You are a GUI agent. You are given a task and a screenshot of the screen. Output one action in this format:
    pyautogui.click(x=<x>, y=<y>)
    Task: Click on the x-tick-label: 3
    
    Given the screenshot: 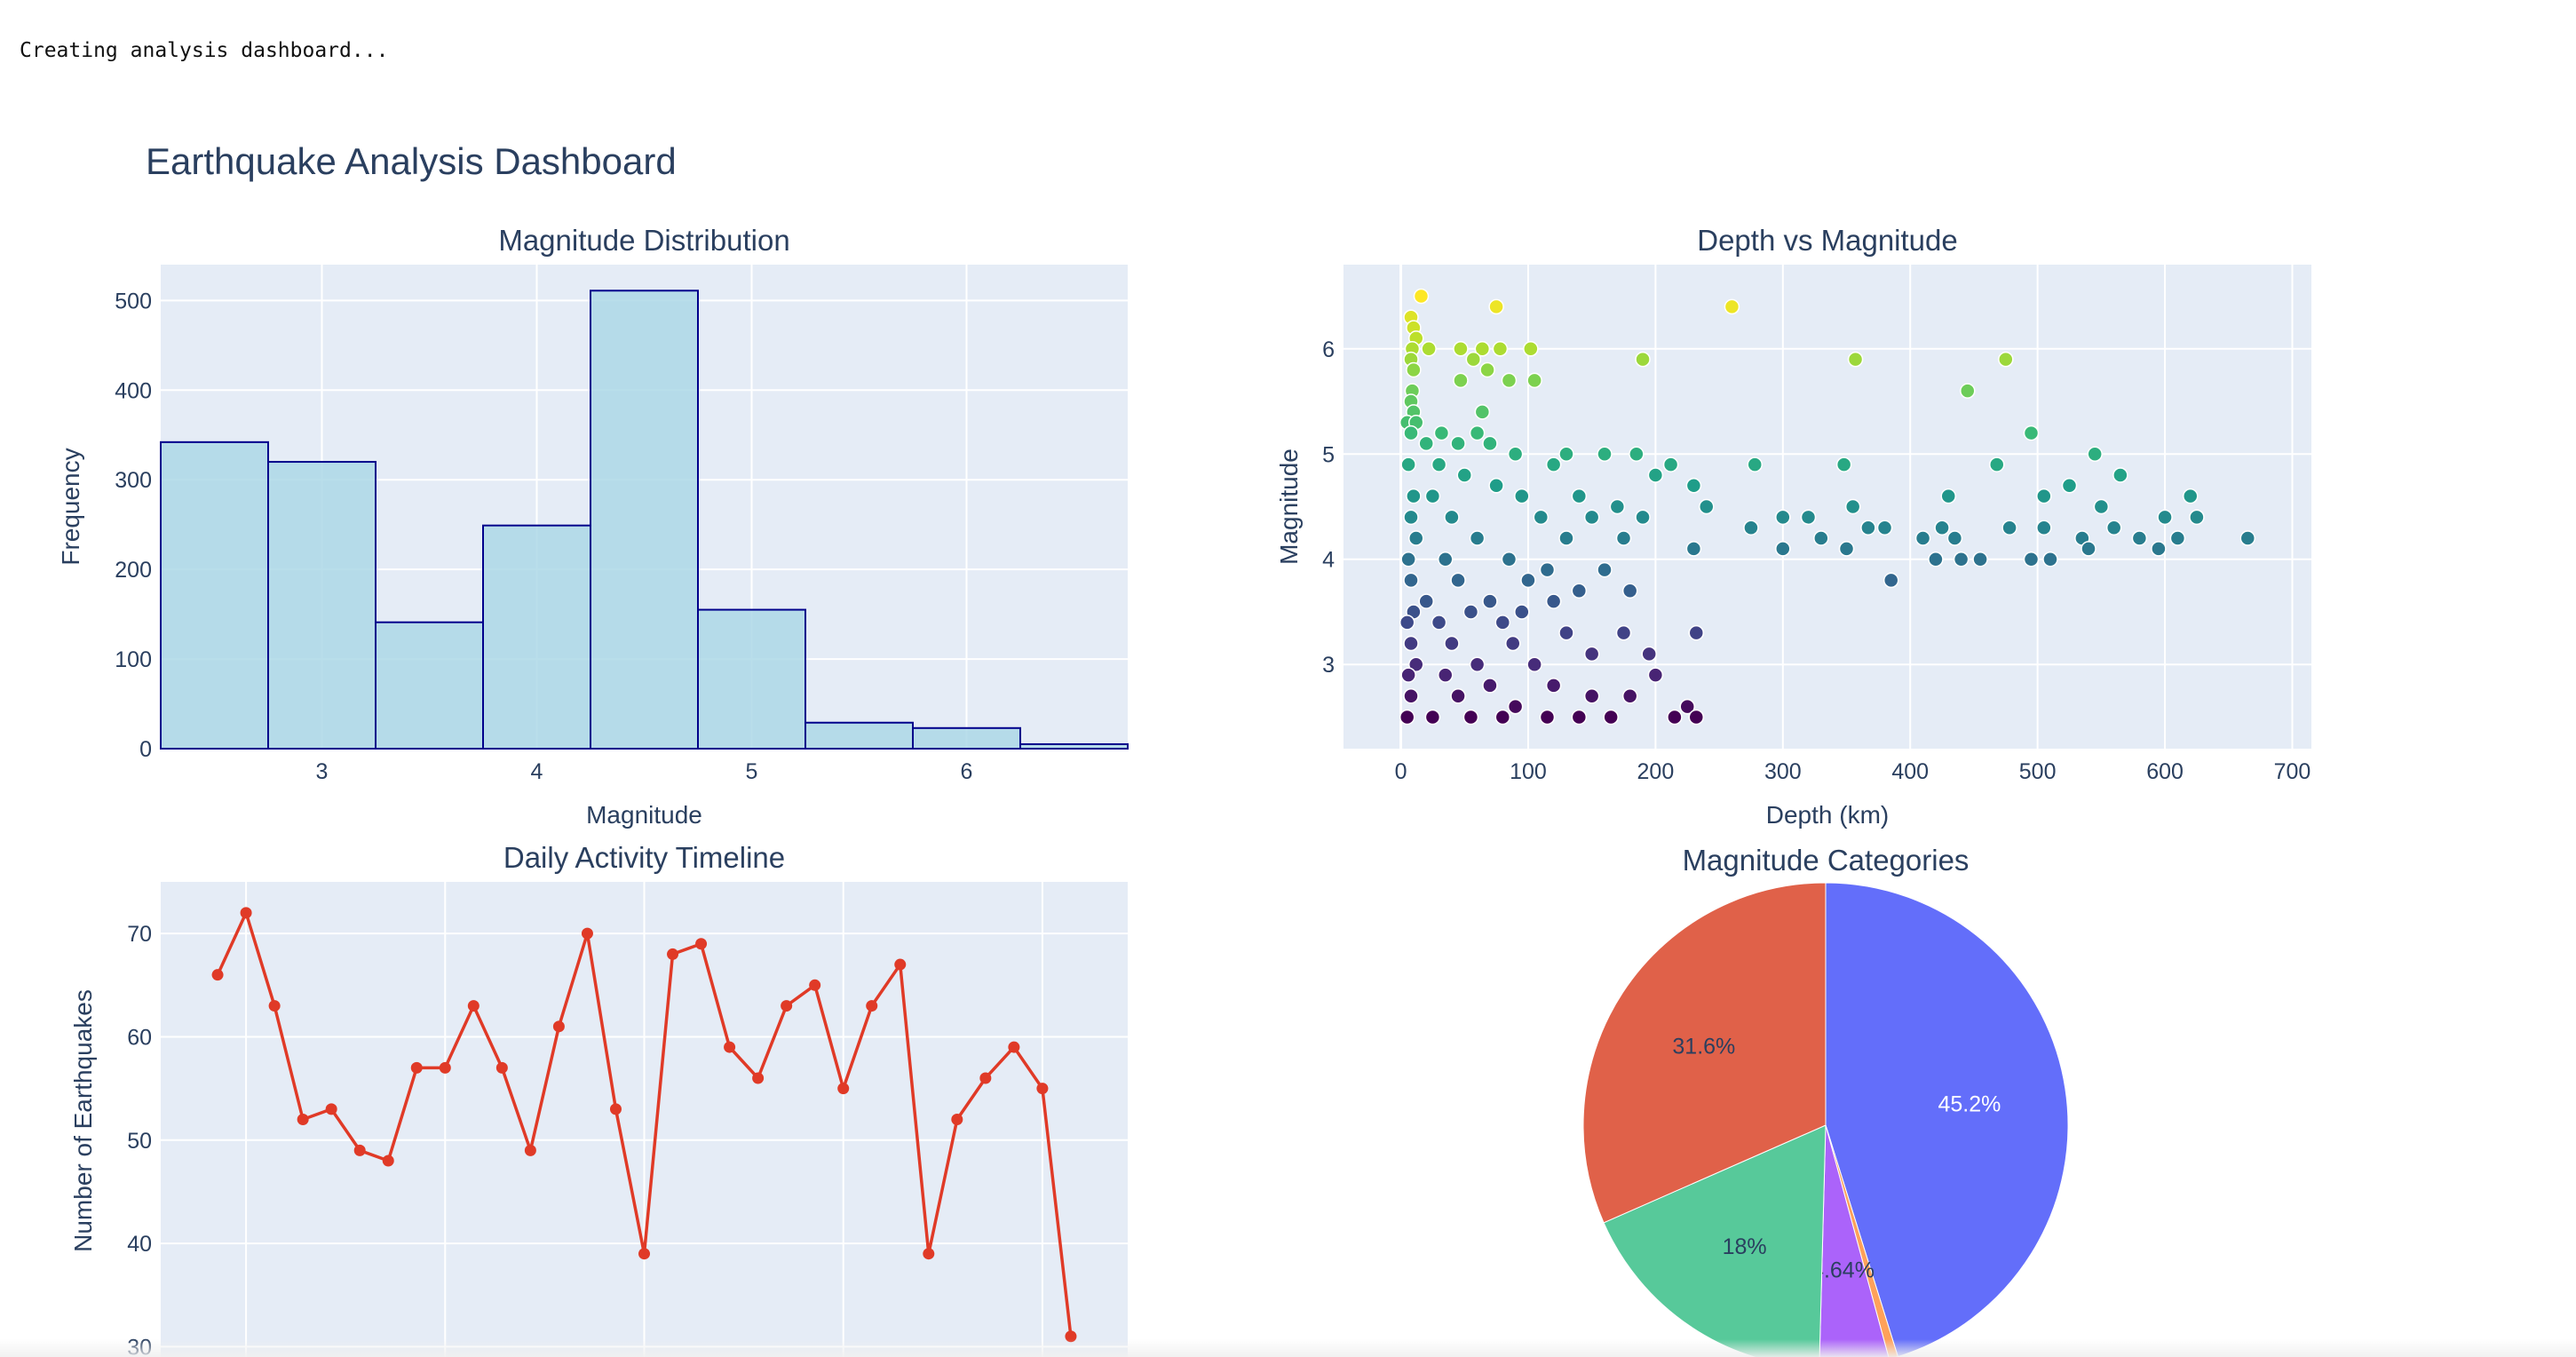 What is the action you would take?
    pyautogui.click(x=323, y=771)
    